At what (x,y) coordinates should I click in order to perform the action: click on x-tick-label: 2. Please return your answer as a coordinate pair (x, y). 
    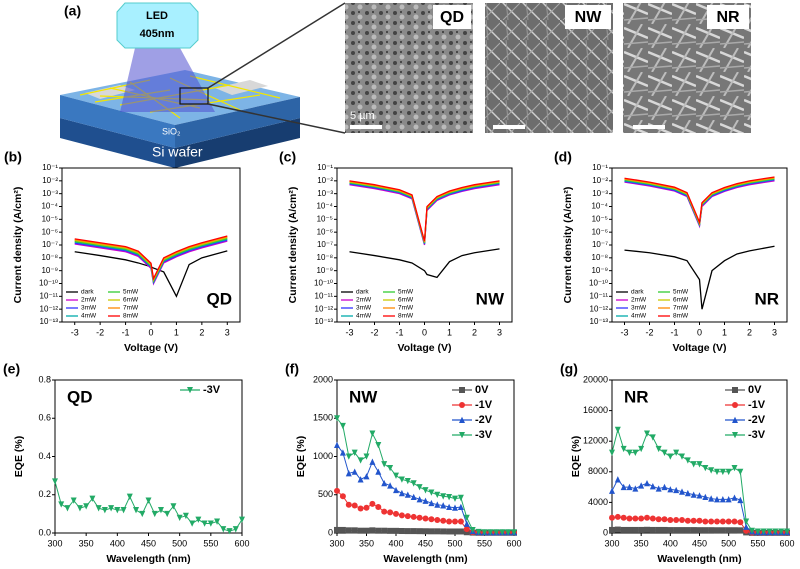
    Looking at the image, I should click on (474, 332).